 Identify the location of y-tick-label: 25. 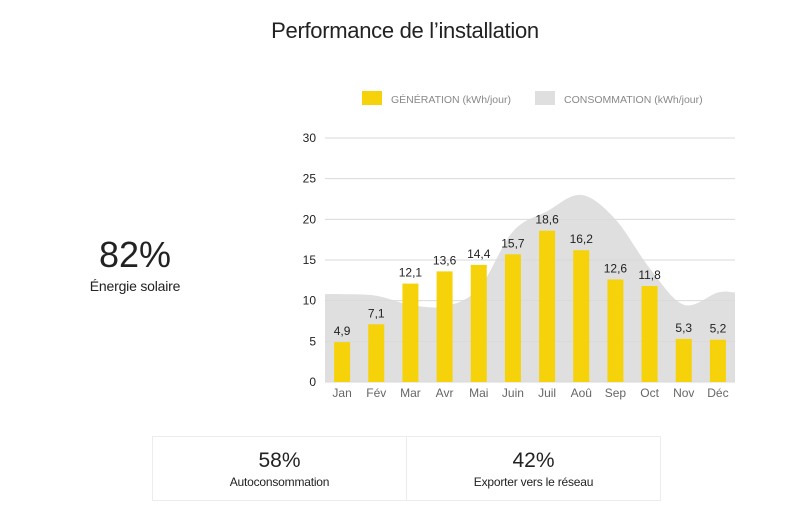
(310, 179).